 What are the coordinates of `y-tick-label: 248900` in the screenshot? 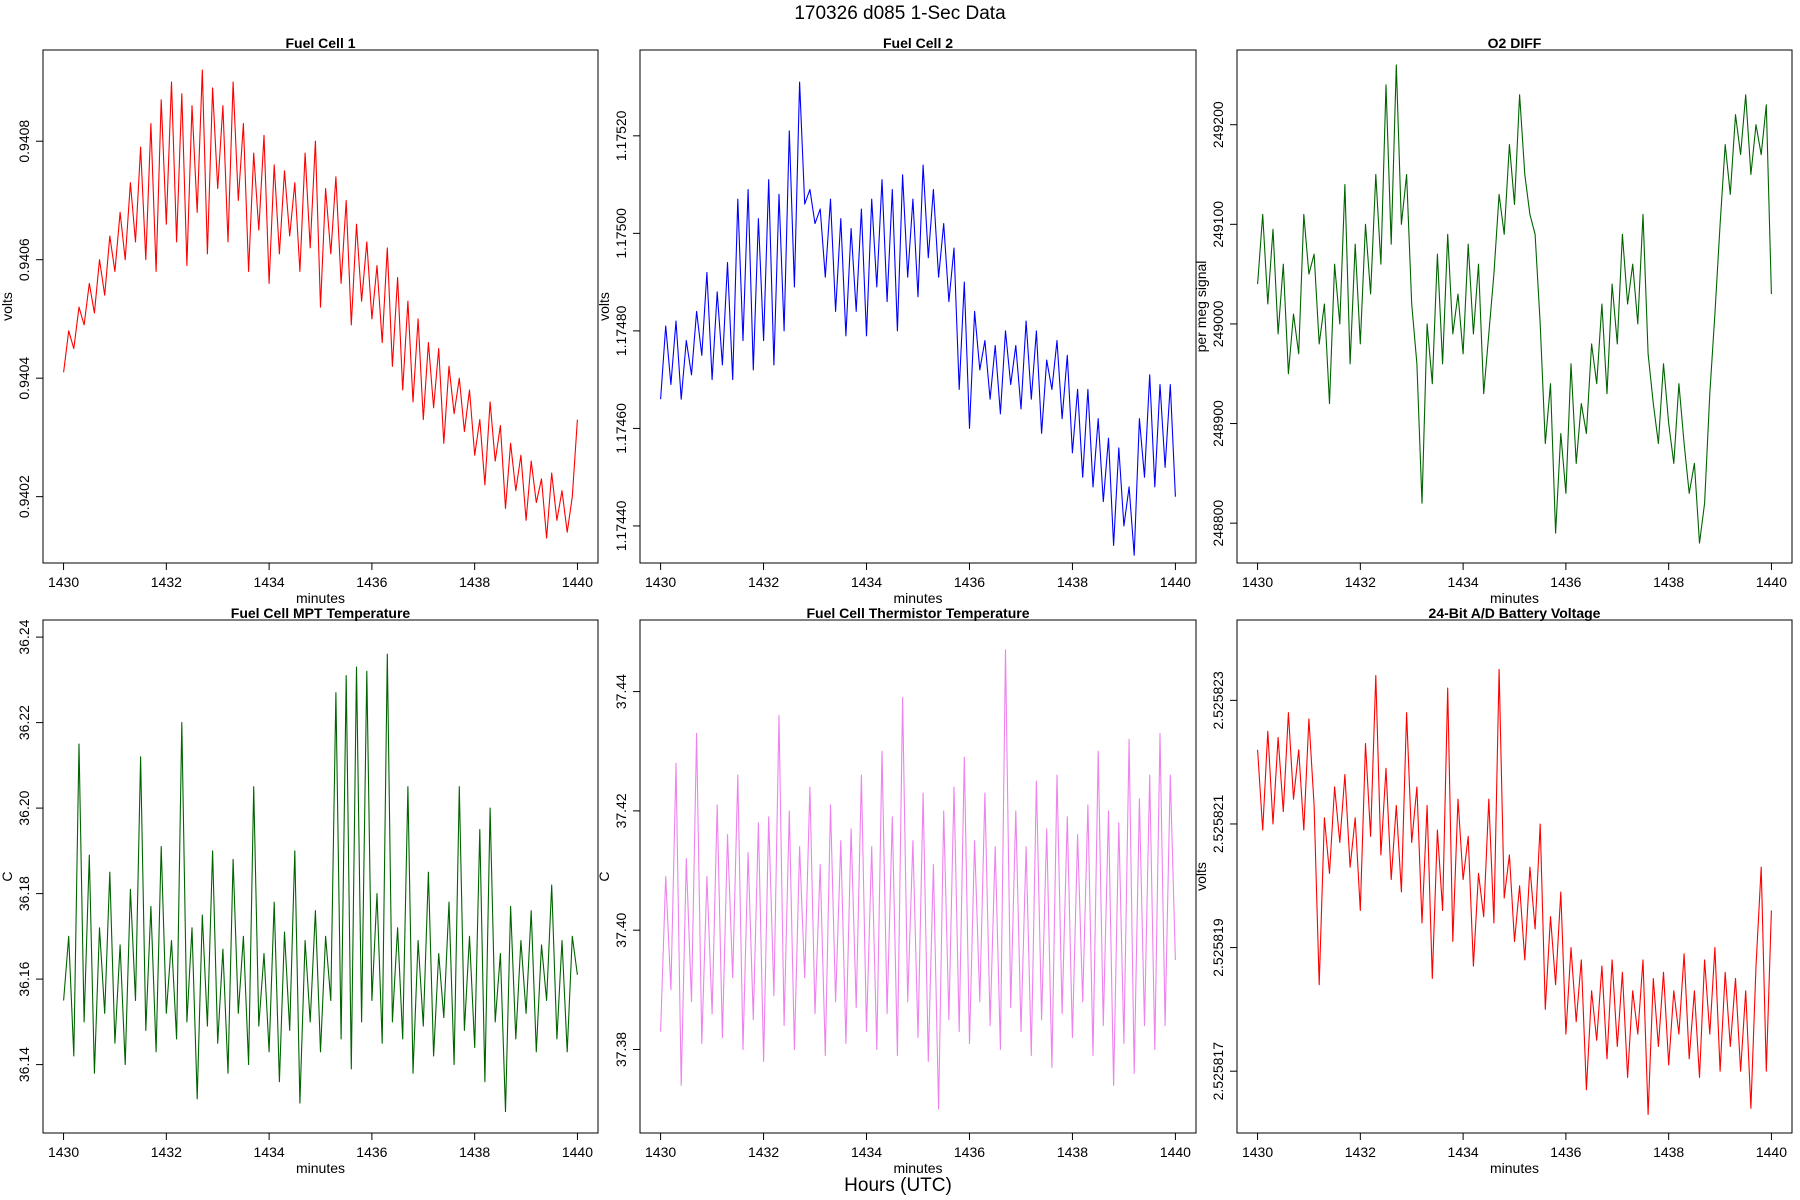 It's located at (1218, 423).